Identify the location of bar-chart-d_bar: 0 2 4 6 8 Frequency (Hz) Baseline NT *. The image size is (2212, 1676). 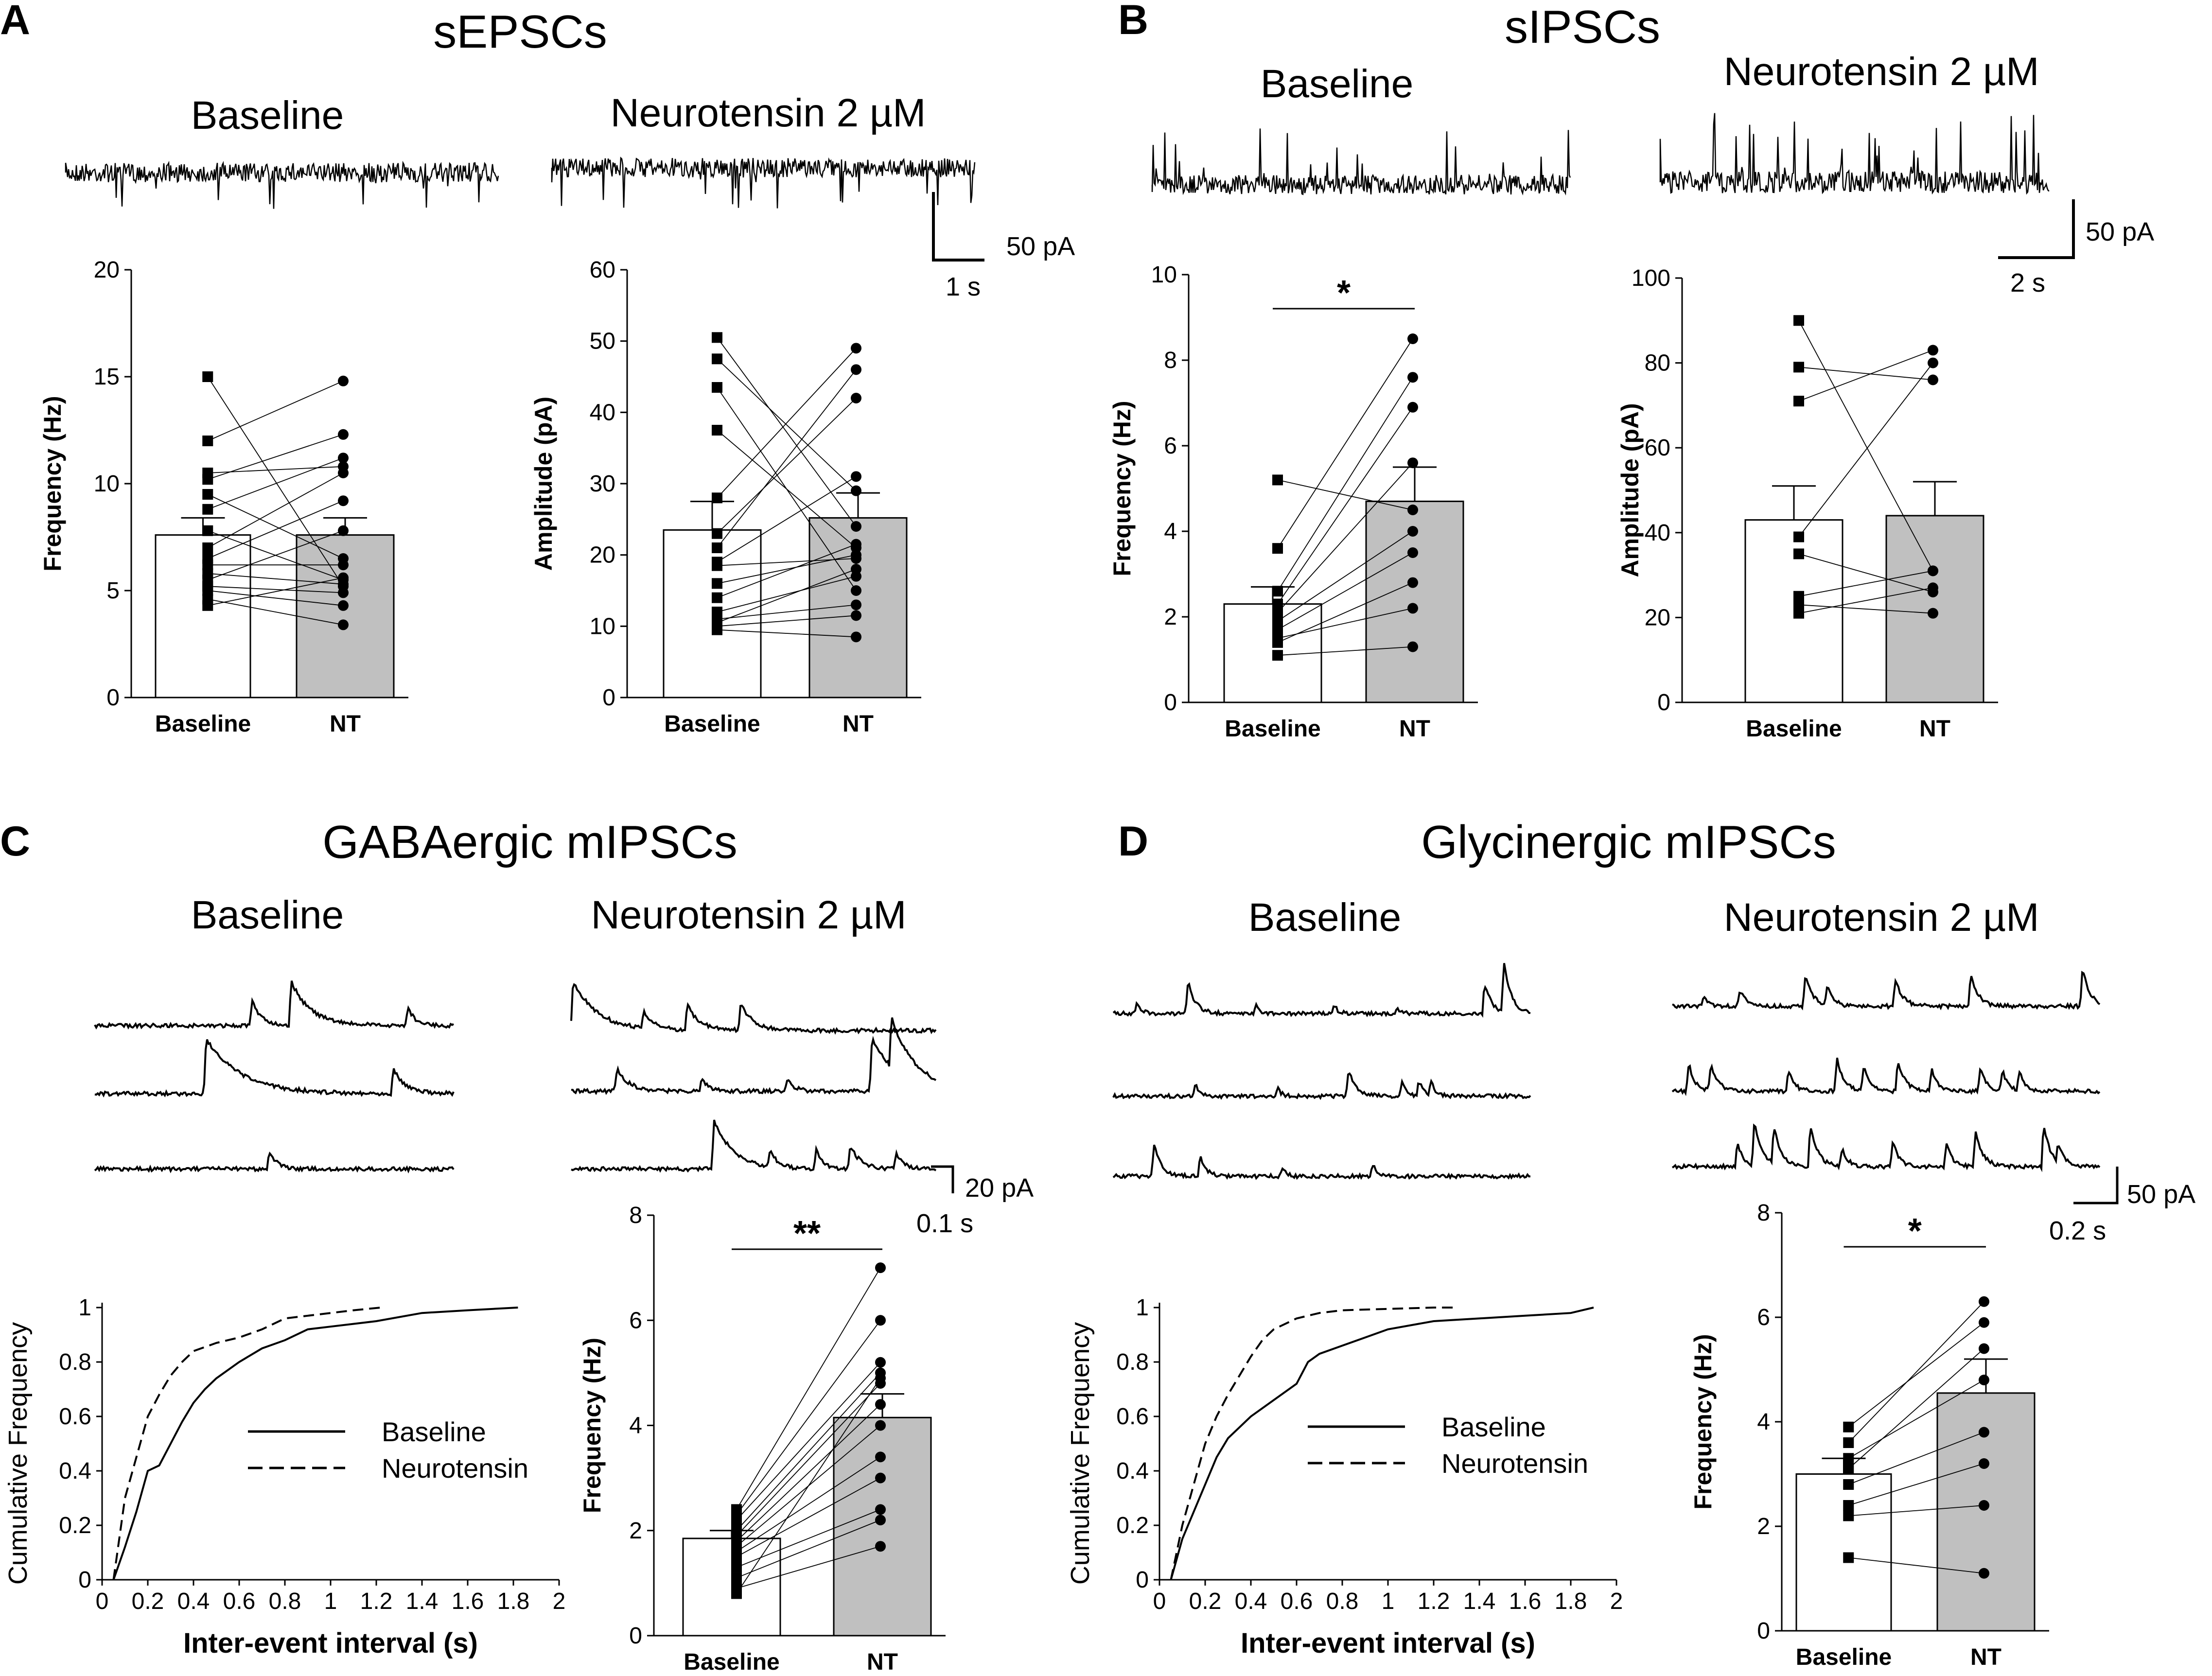
(1869, 1435).